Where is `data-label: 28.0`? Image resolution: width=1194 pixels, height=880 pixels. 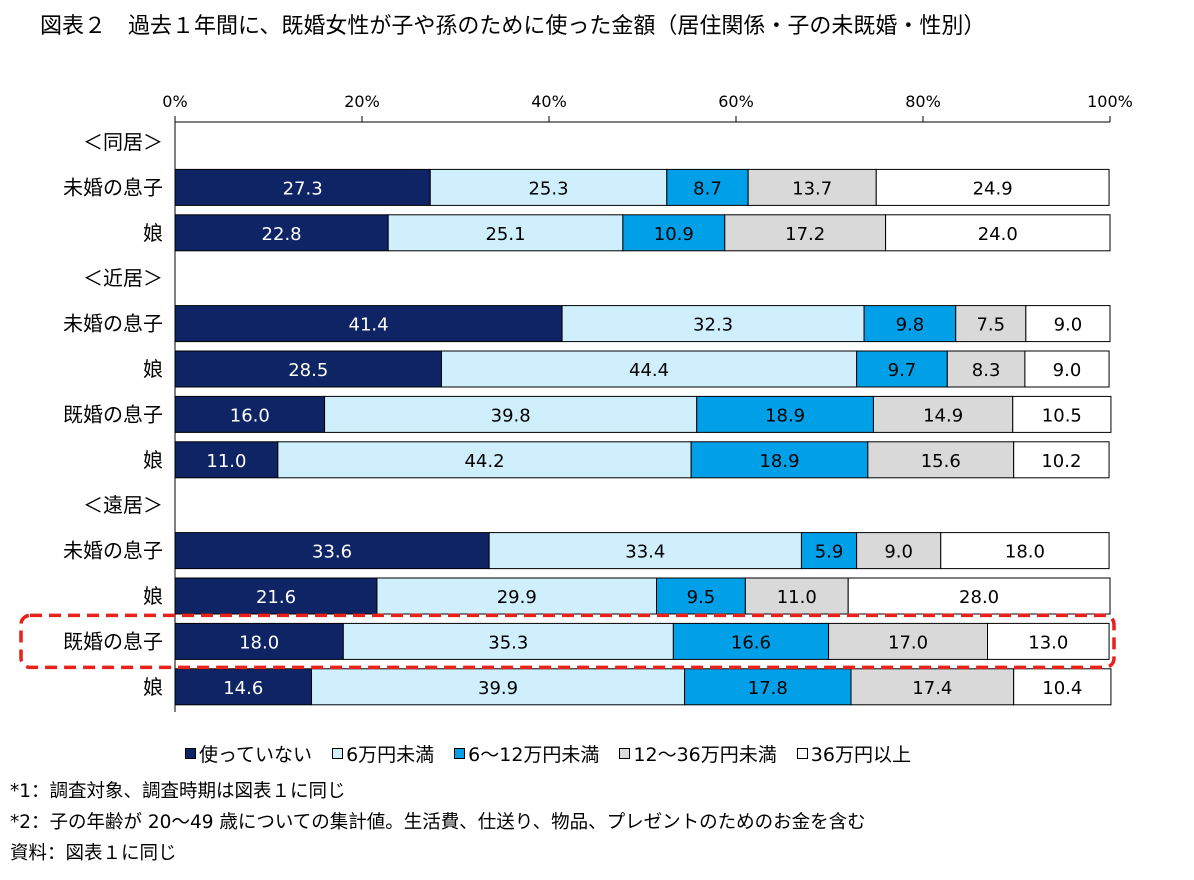
data-label: 28.0 is located at coordinates (979, 597).